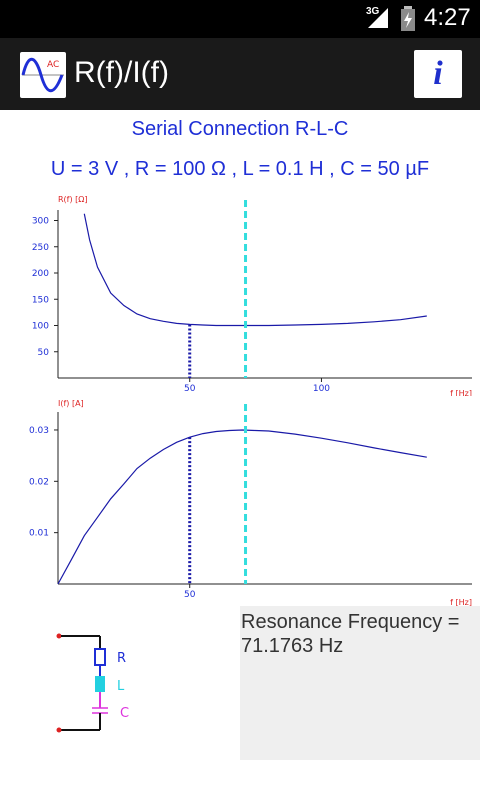 This screenshot has width=480, height=800. Describe the element at coordinates (121, 72) in the screenshot. I see `app-title: R(f)/I(f)` at that location.